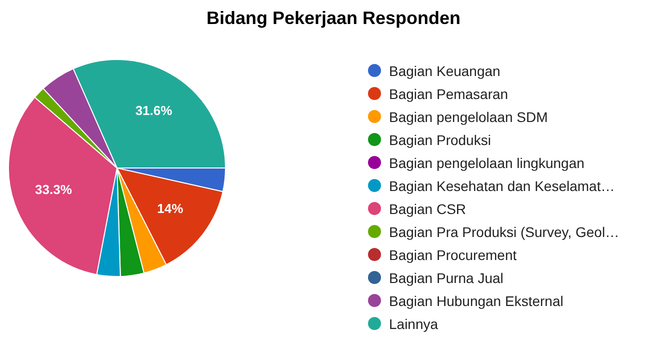 The width and height of the screenshot is (667, 345). I want to click on legend-label: Bagian Produksi, so click(440, 140).